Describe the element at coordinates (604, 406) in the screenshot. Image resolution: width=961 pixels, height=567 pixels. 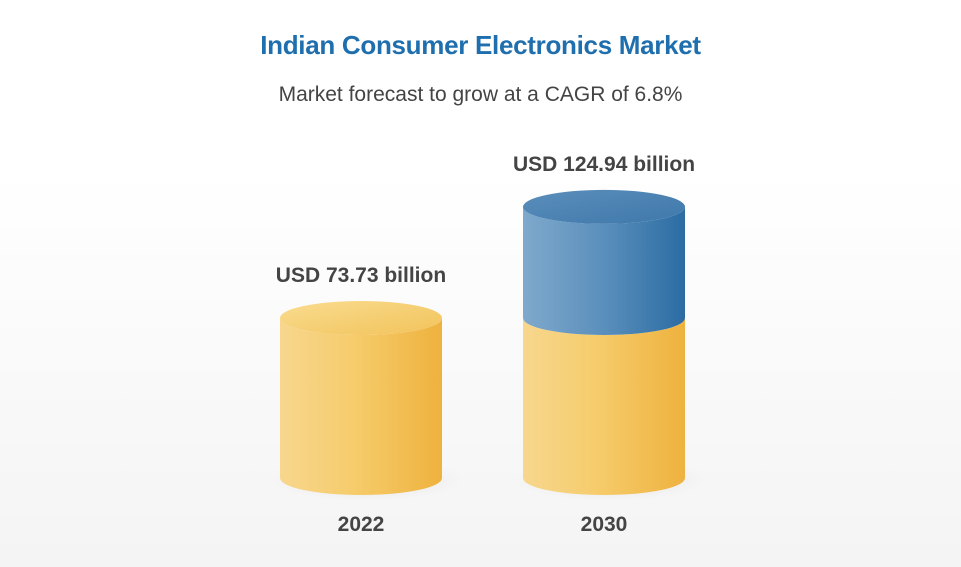
I see `bar-2030-base-segment` at that location.